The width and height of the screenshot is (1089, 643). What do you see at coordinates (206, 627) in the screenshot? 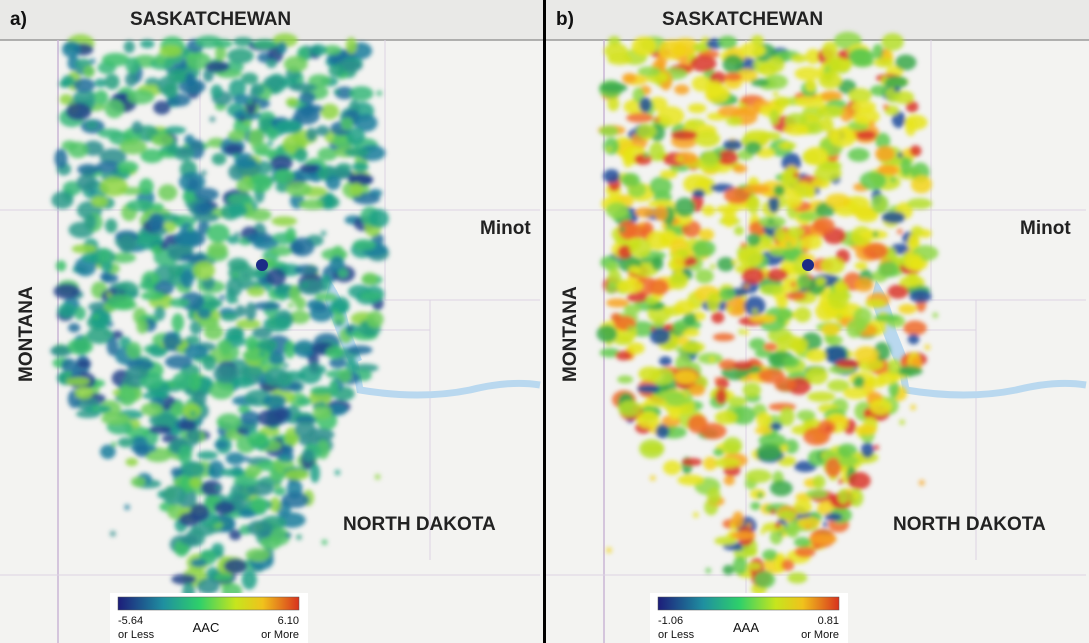
I see `legend-title: AAC` at bounding box center [206, 627].